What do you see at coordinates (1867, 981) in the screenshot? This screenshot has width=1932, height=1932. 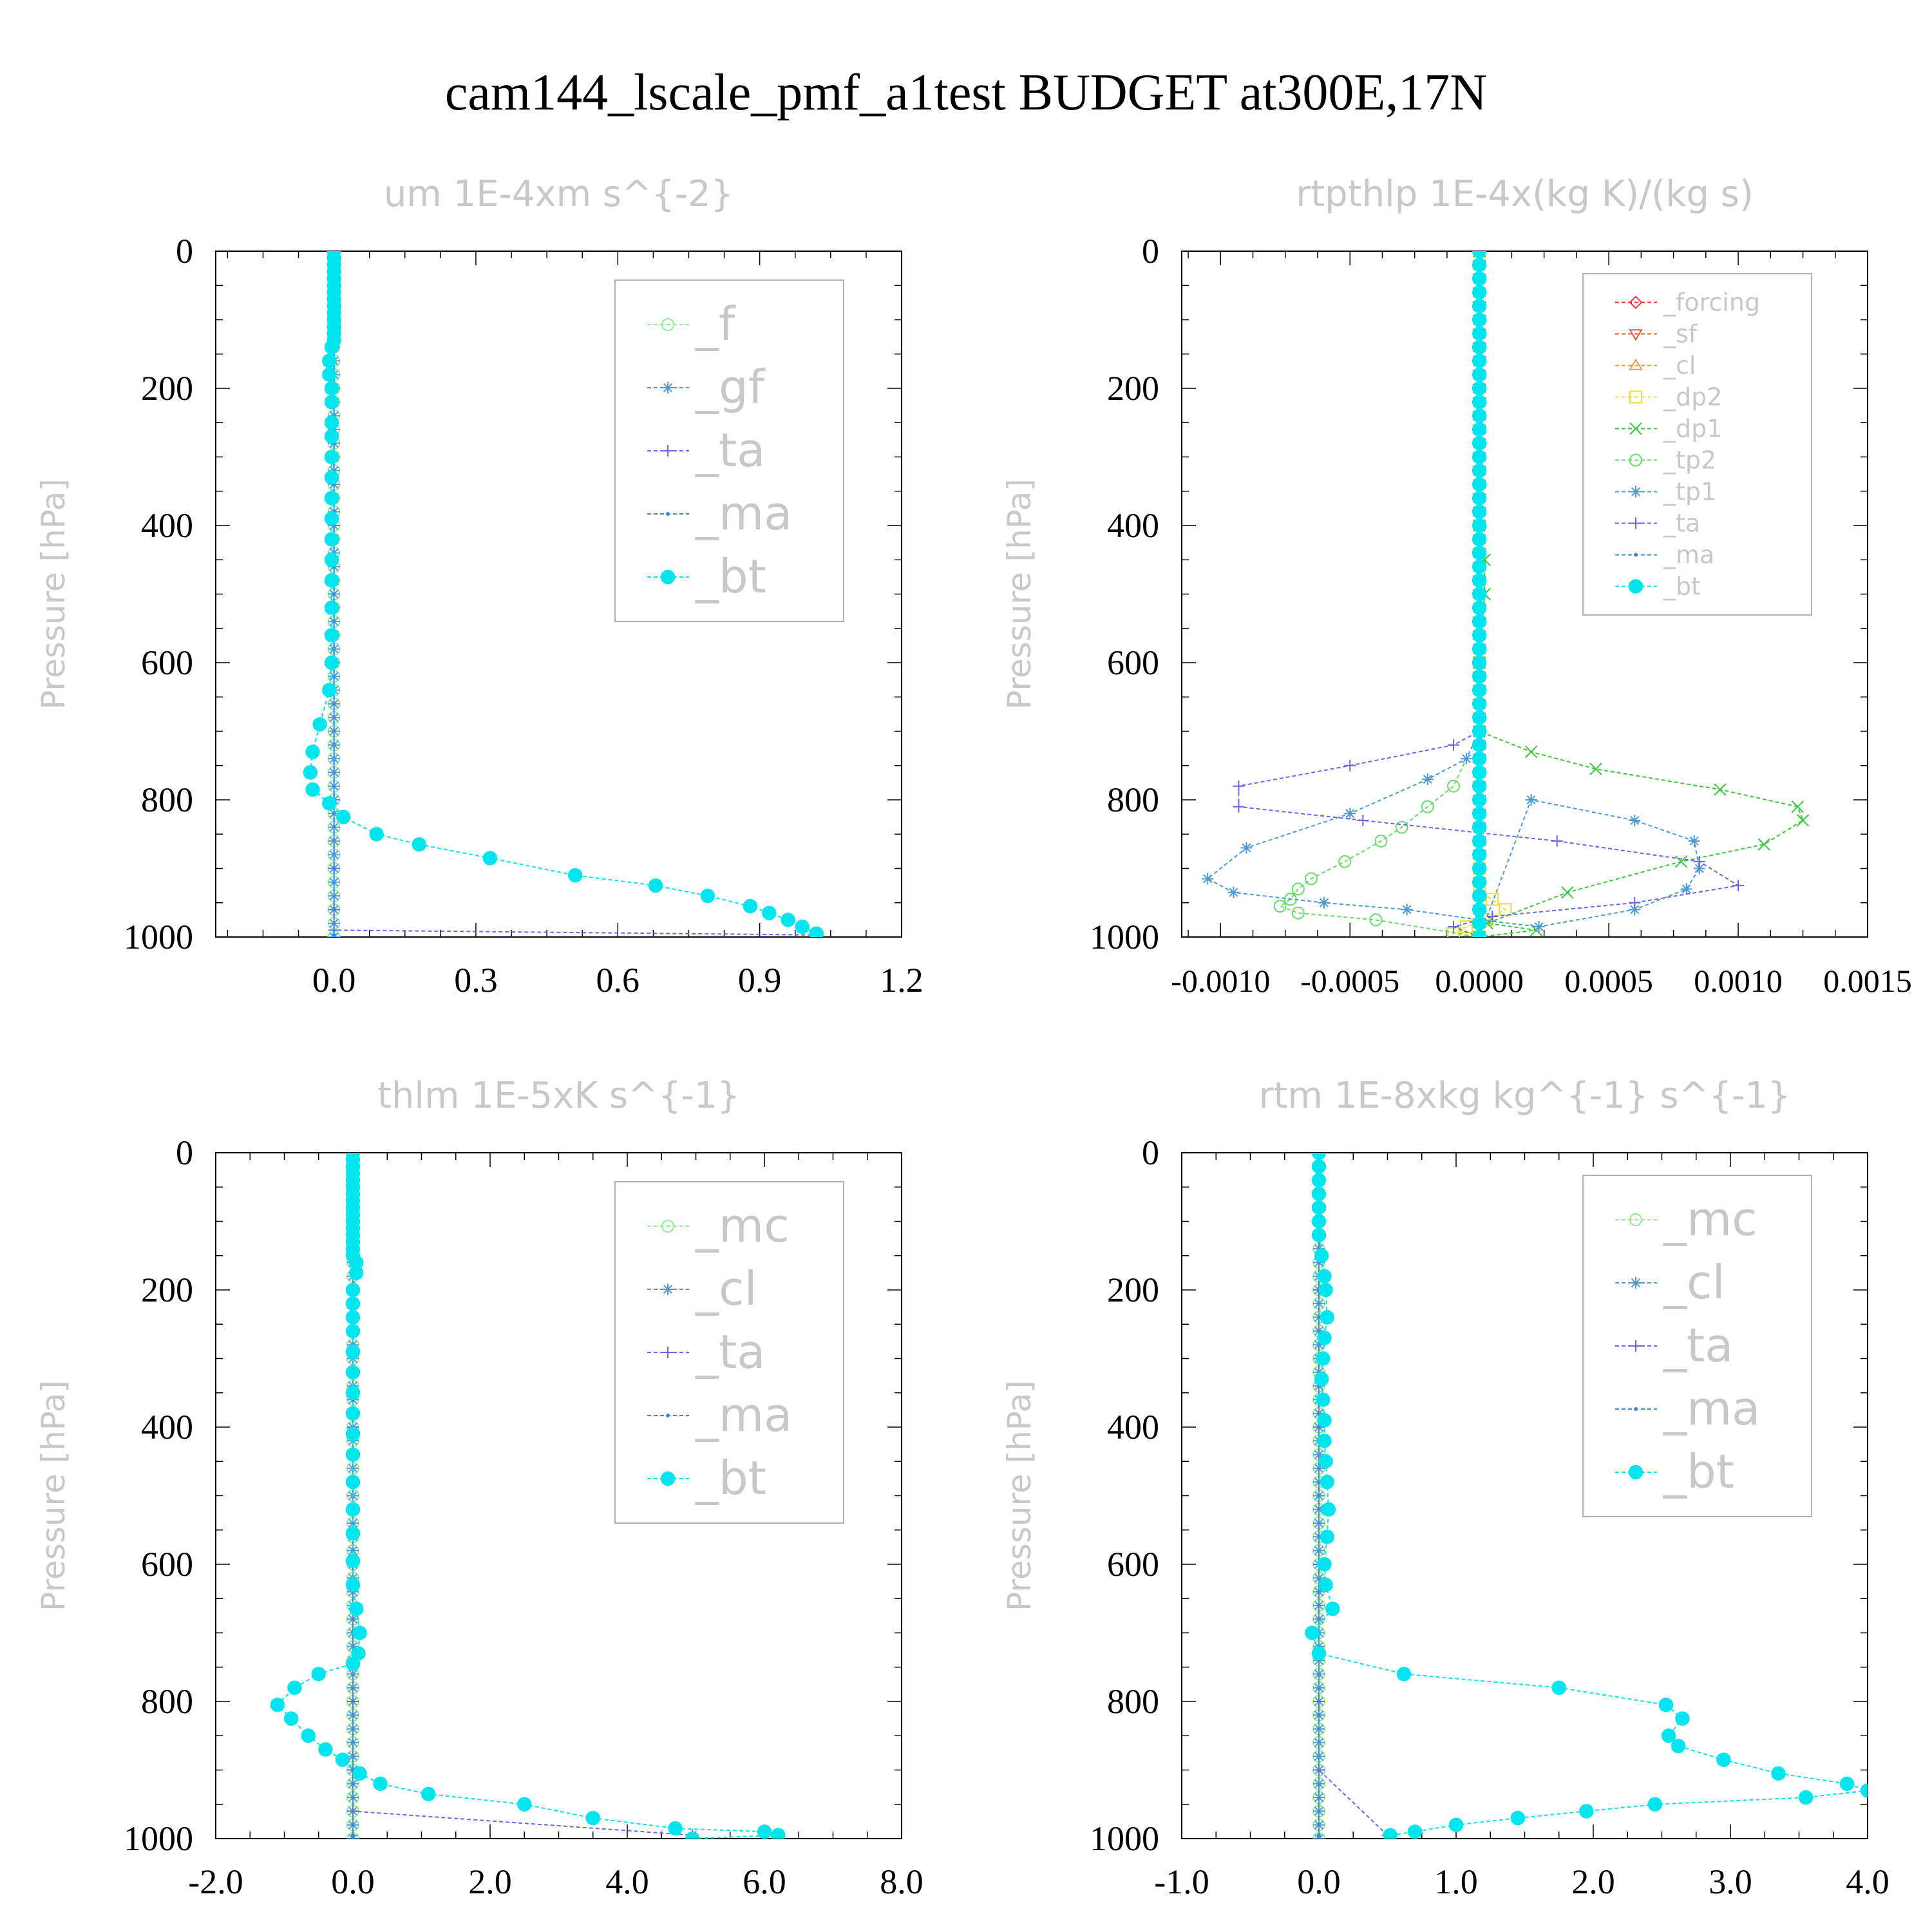 I see `x-tick-label: 0.0015` at bounding box center [1867, 981].